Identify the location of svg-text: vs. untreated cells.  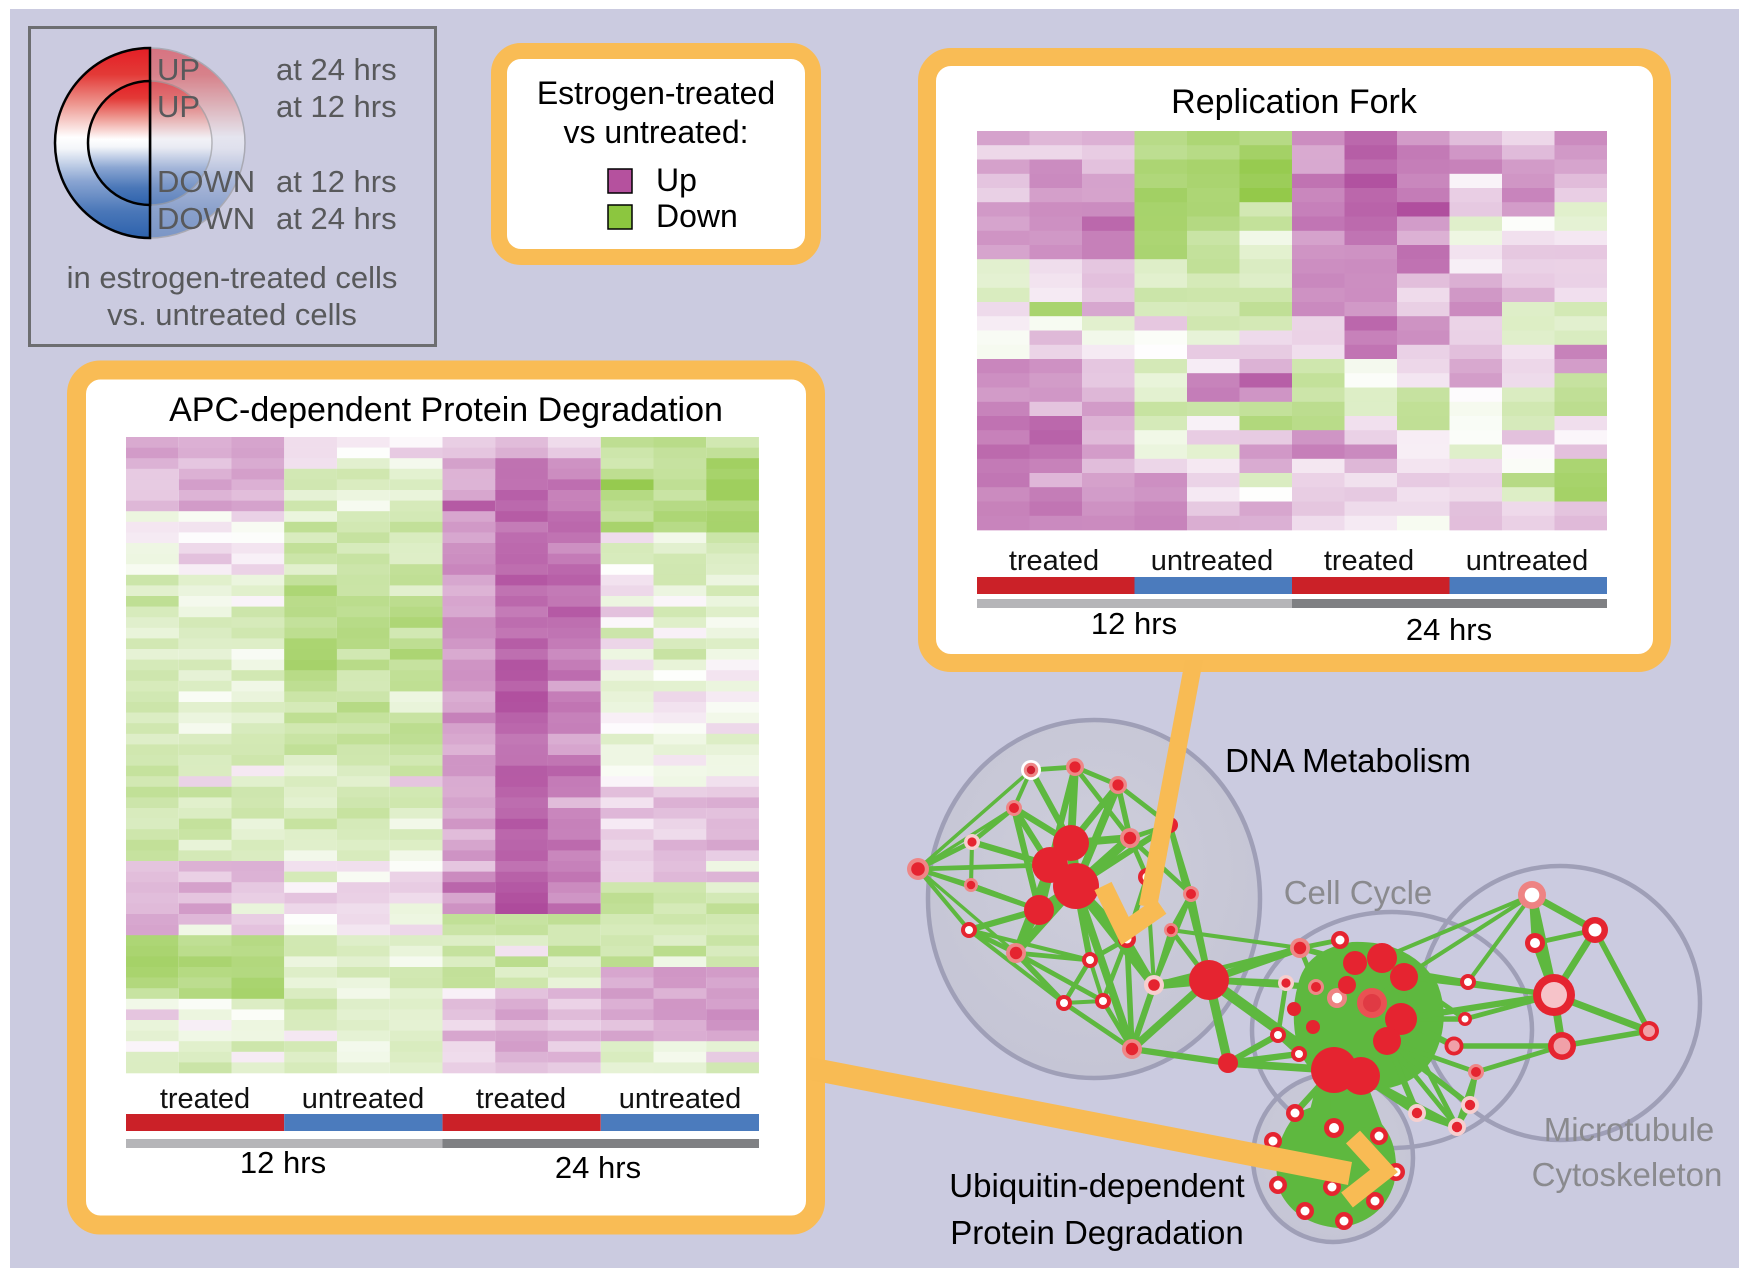
(232, 314).